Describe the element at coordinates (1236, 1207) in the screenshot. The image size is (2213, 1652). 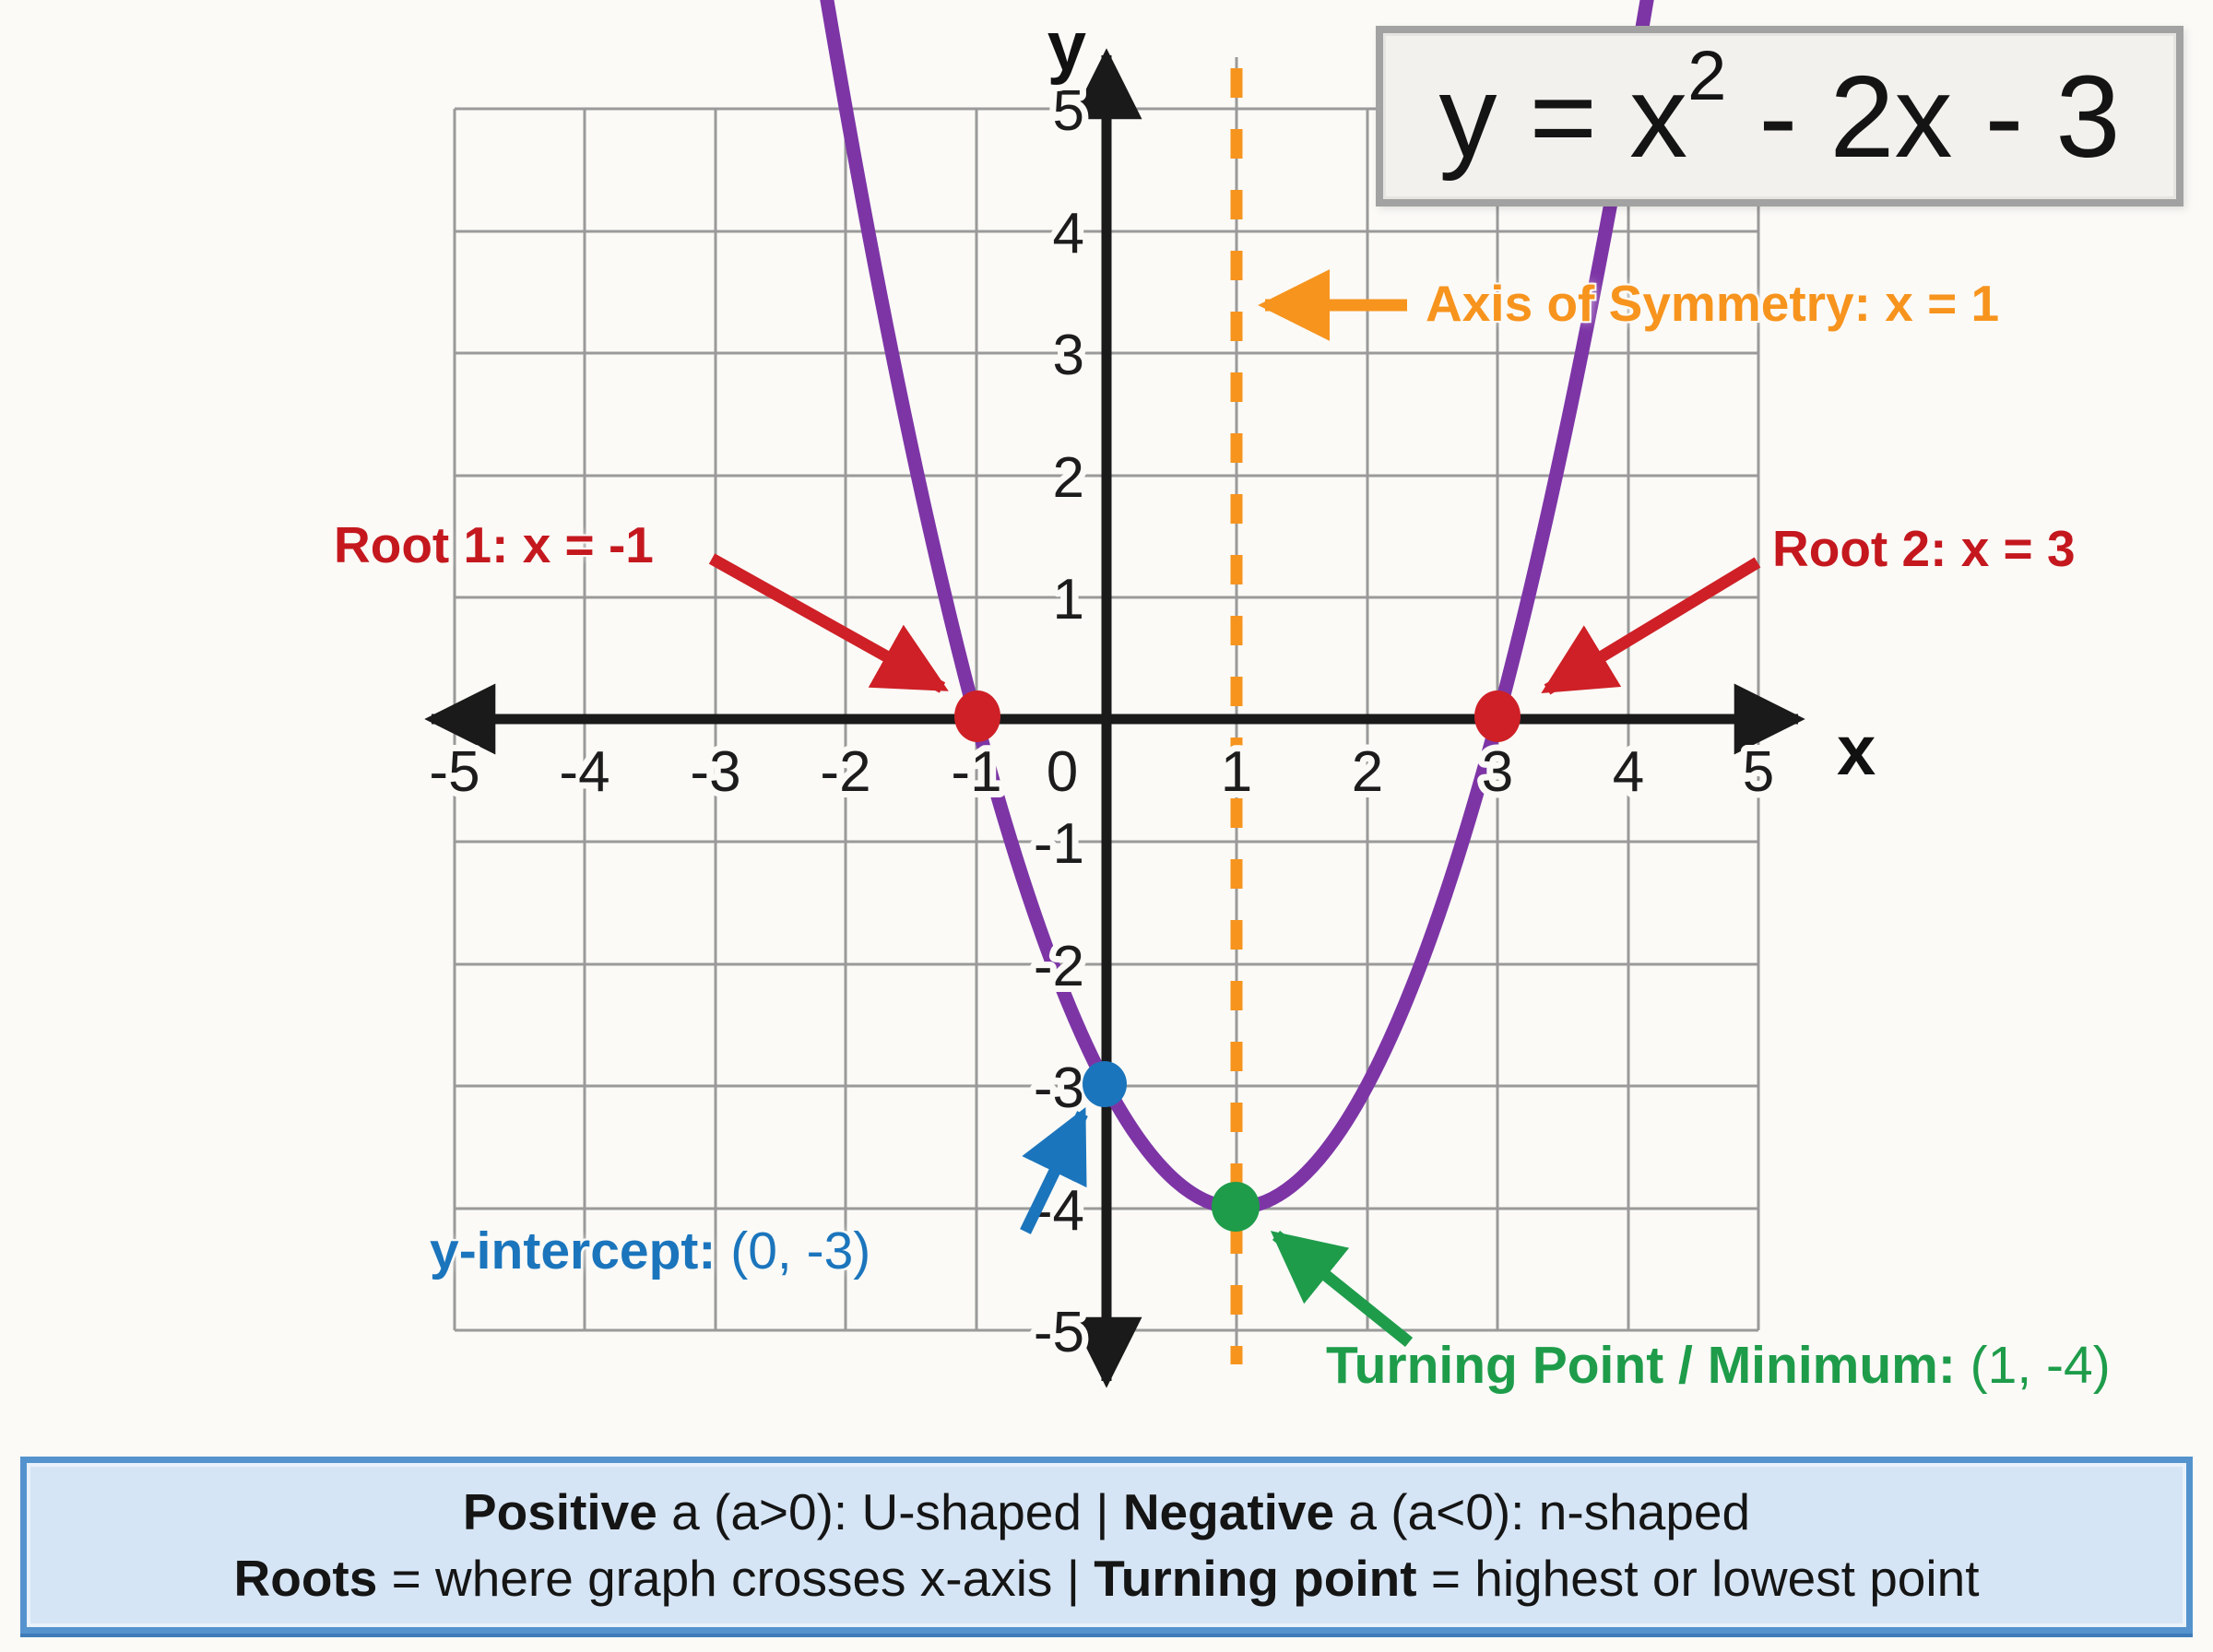
I see `turning-point` at that location.